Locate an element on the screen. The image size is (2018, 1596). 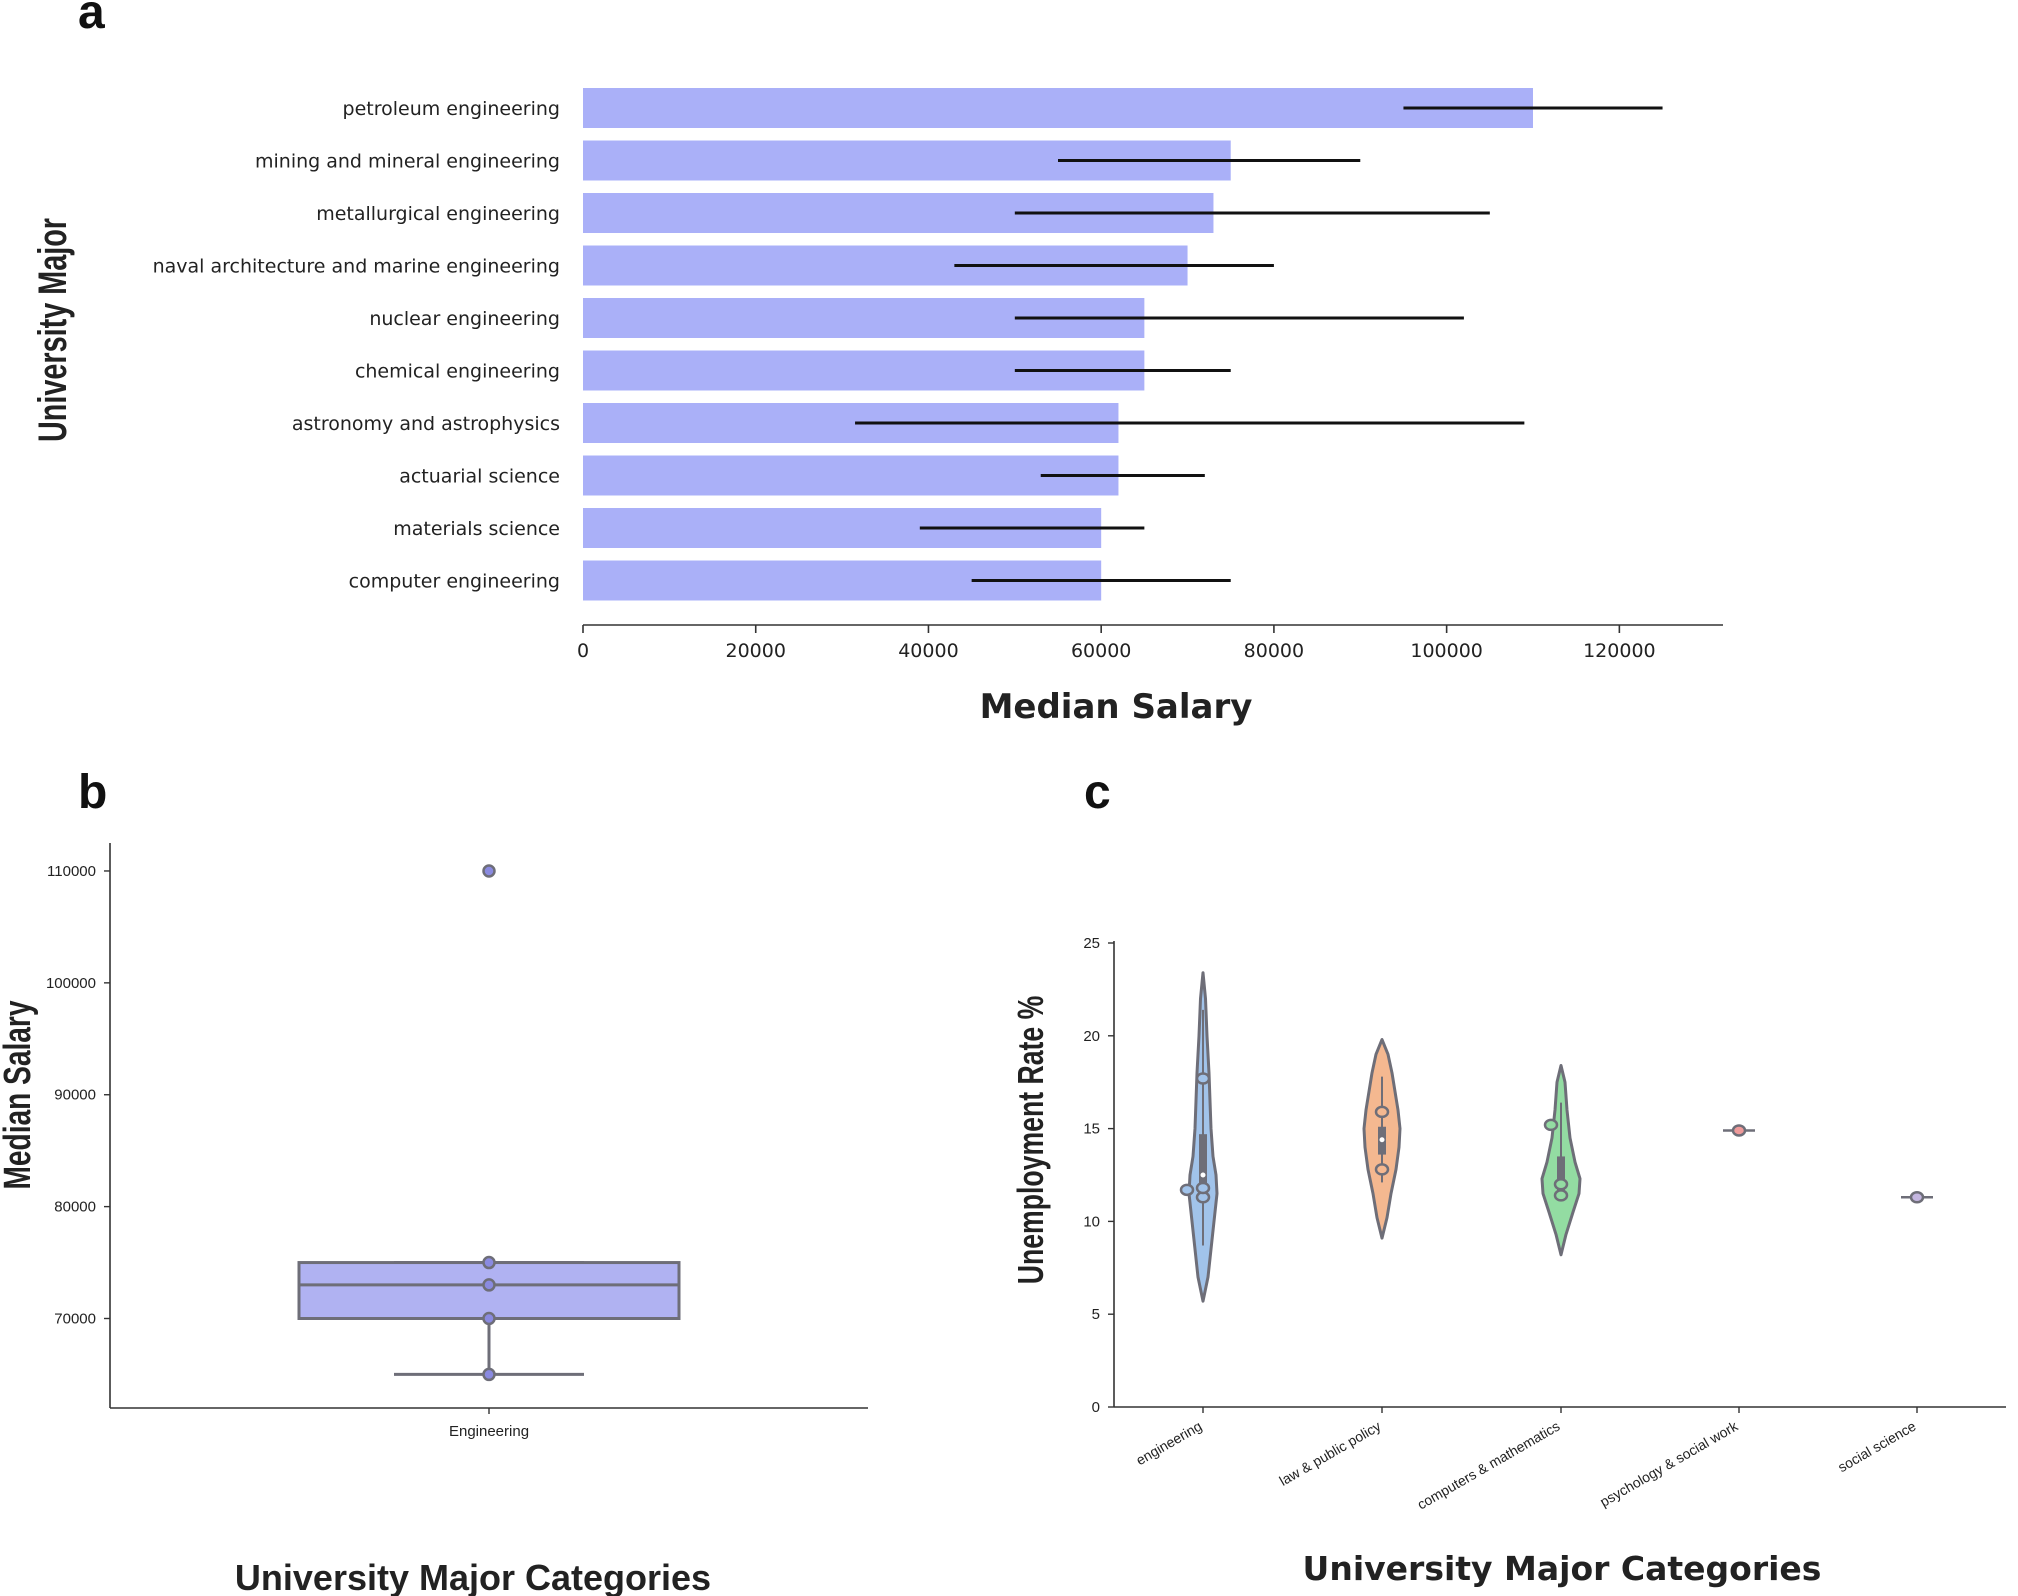
panel-b-x-label: University Major Categories is located at coordinates (473, 1576).